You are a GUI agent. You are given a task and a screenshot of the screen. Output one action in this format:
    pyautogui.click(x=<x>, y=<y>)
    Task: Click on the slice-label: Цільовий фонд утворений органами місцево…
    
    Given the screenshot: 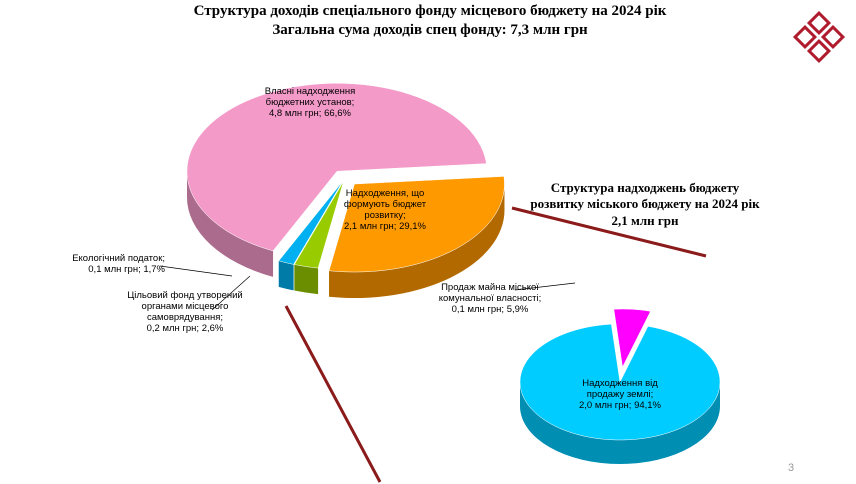 What is the action you would take?
    pyautogui.click(x=185, y=312)
    